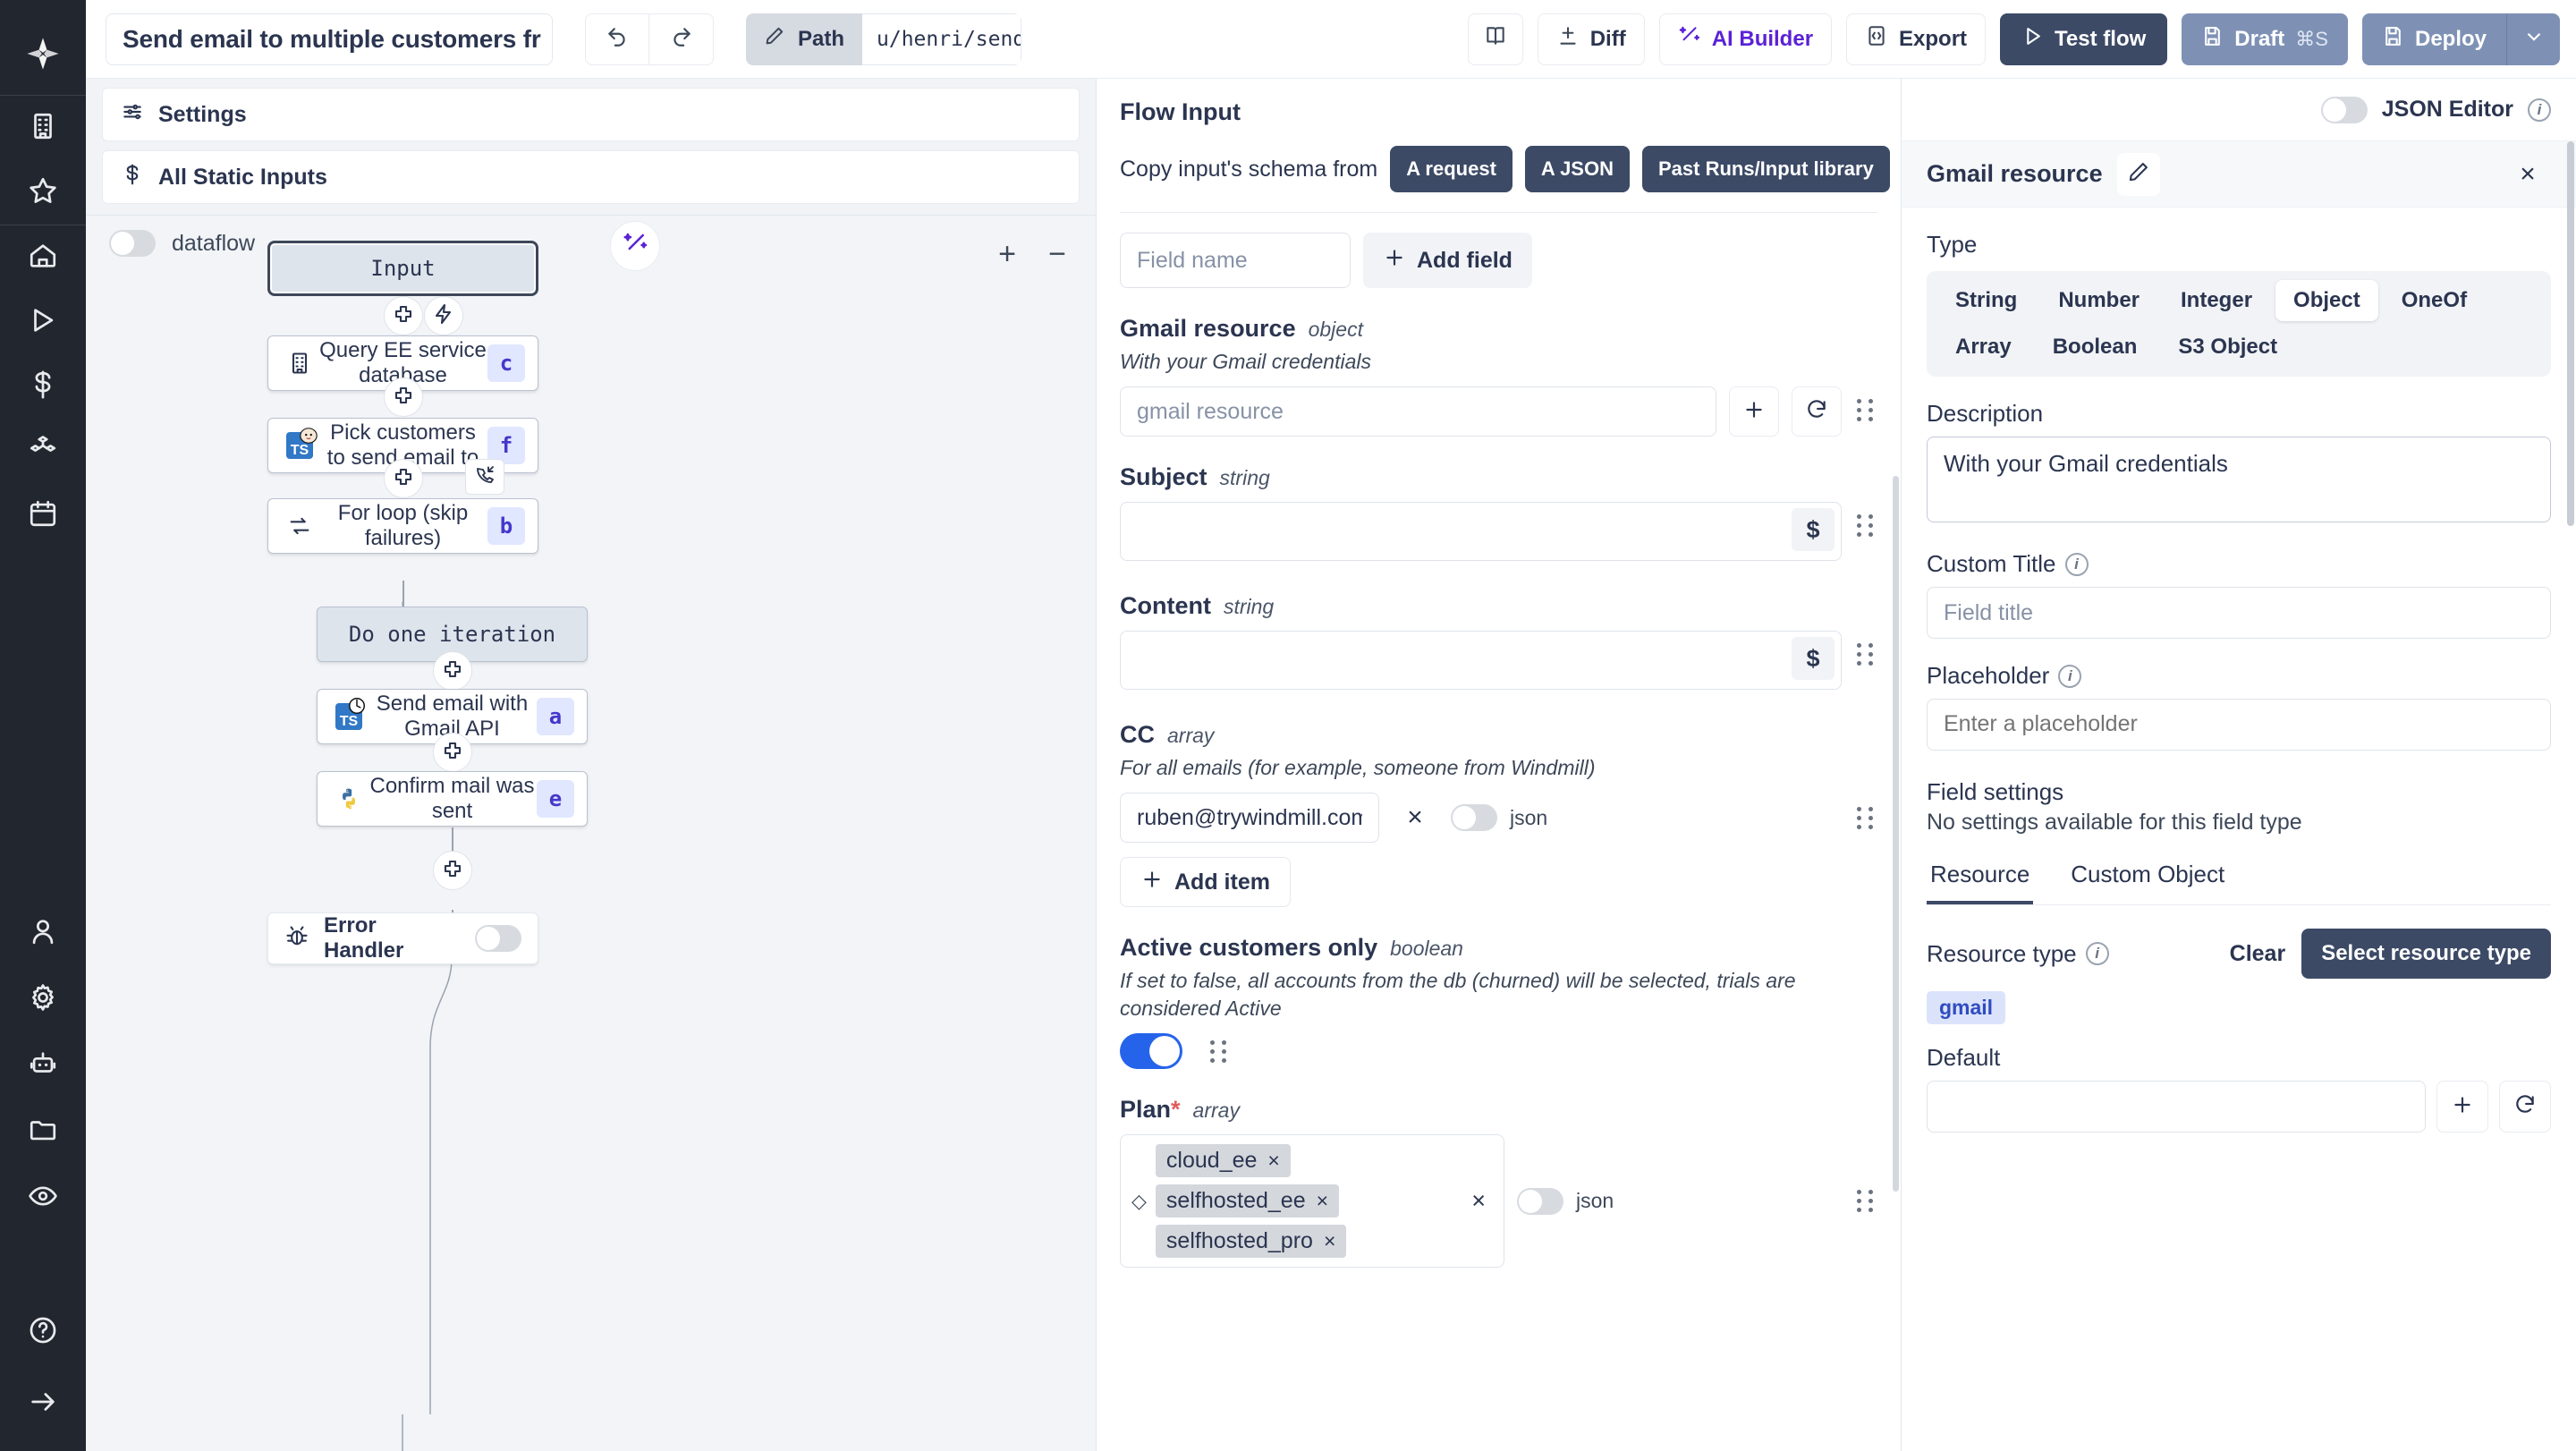  What do you see at coordinates (2098, 300) in the screenshot?
I see `type-option-number: Number` at bounding box center [2098, 300].